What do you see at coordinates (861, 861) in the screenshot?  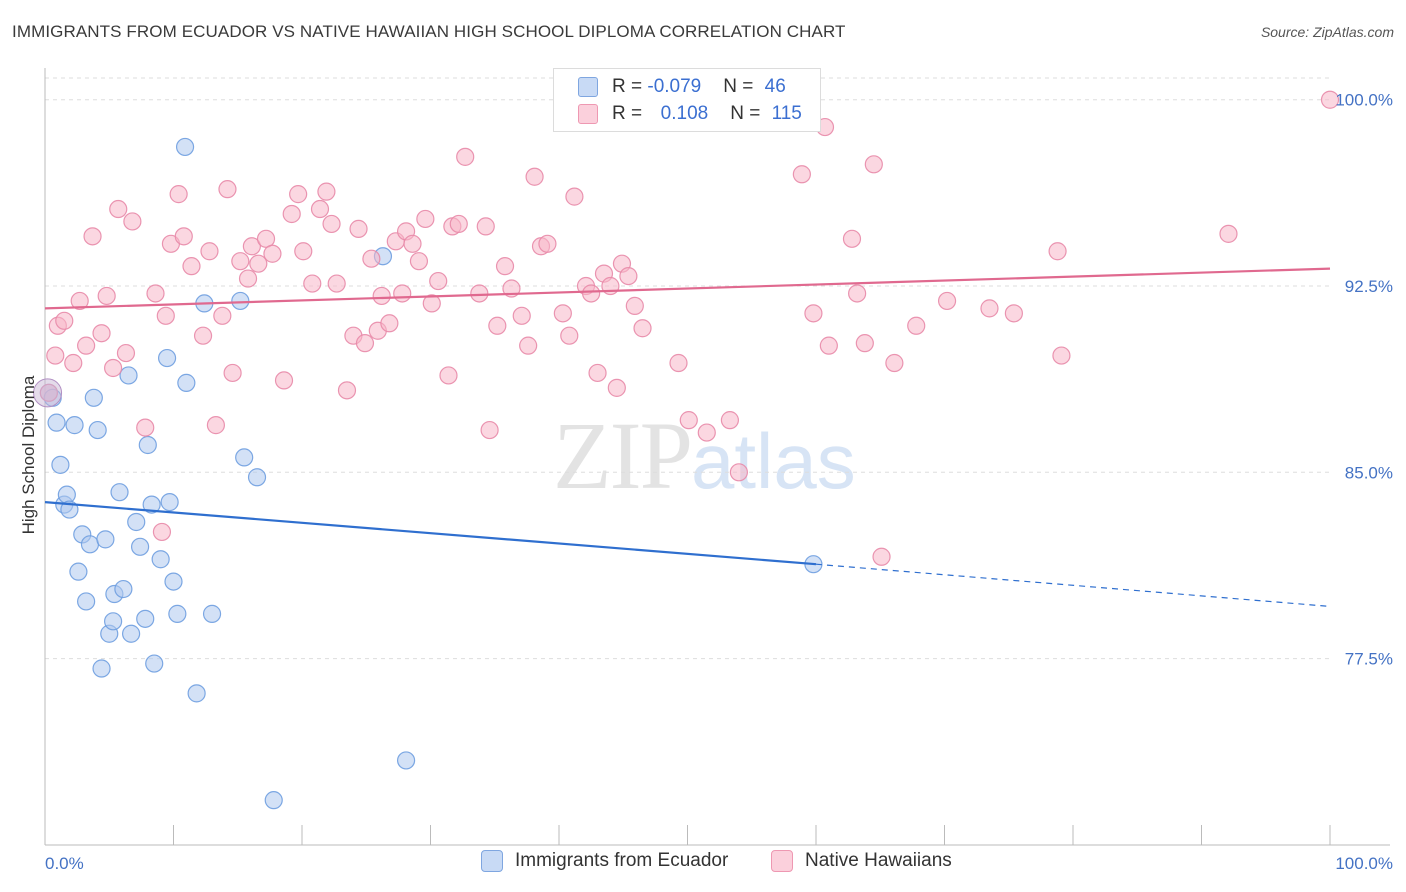 I see `legend-item-hawaiian: Native Hawaiians` at bounding box center [861, 861].